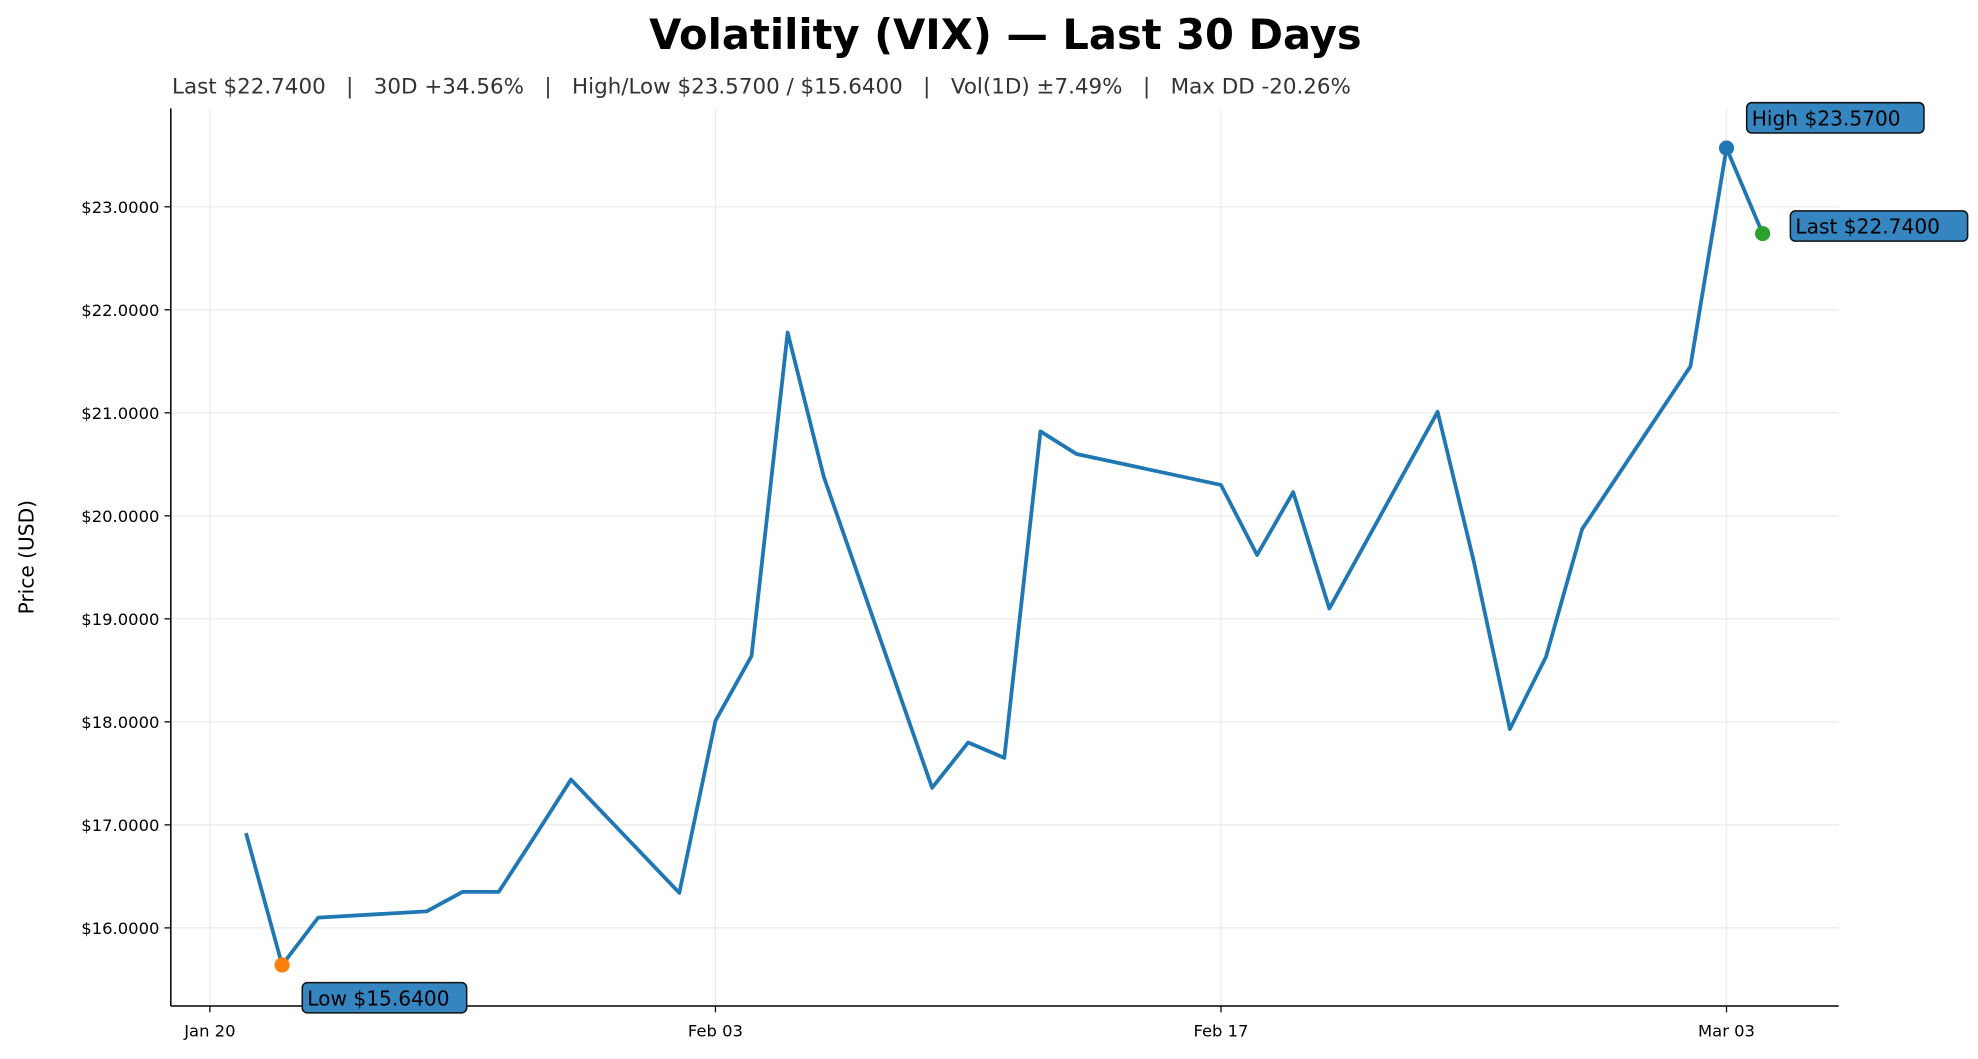  What do you see at coordinates (1220, 1030) in the screenshot?
I see `x-tick-label: Feb 17` at bounding box center [1220, 1030].